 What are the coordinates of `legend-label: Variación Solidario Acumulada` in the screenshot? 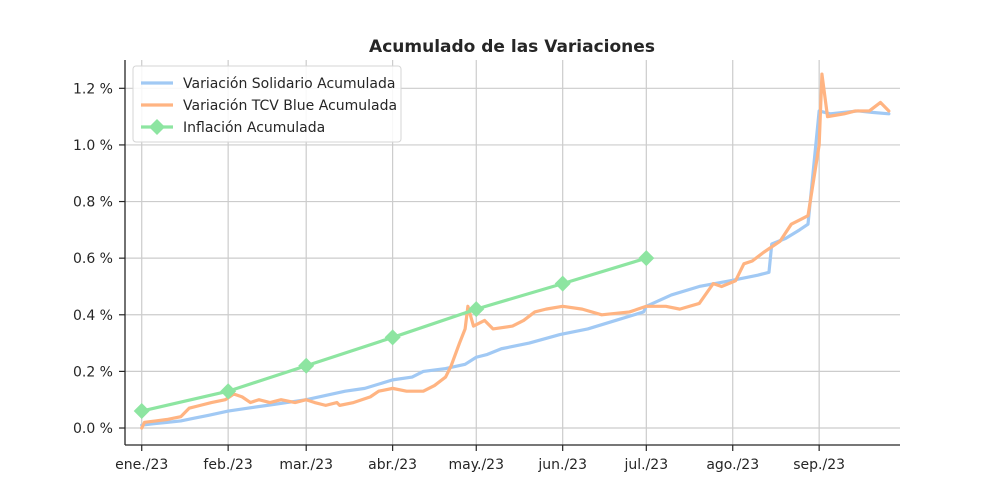 It's located at (289, 84).